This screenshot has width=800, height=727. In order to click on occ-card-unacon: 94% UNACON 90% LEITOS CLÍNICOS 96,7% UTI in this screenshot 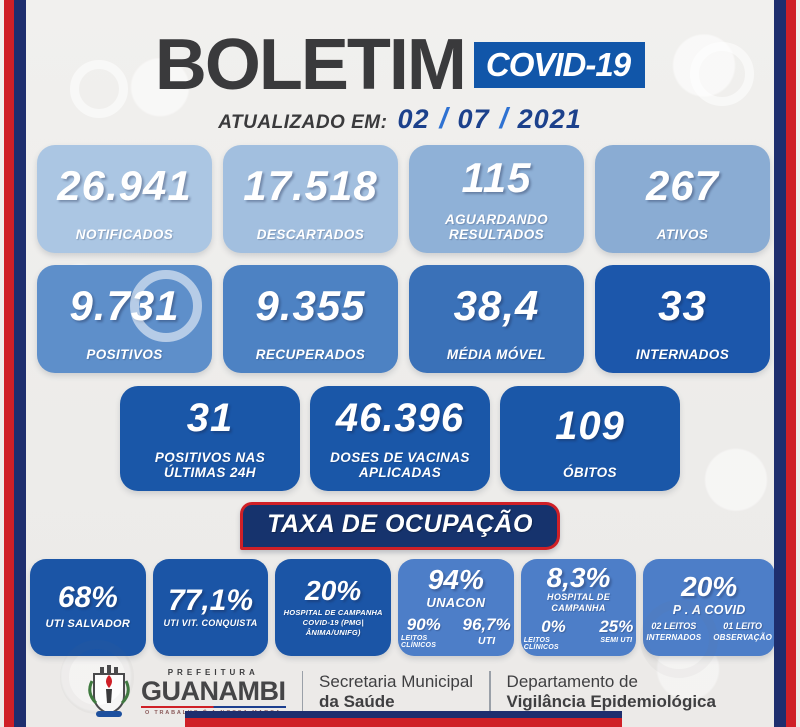, I will do `click(456, 607)`.